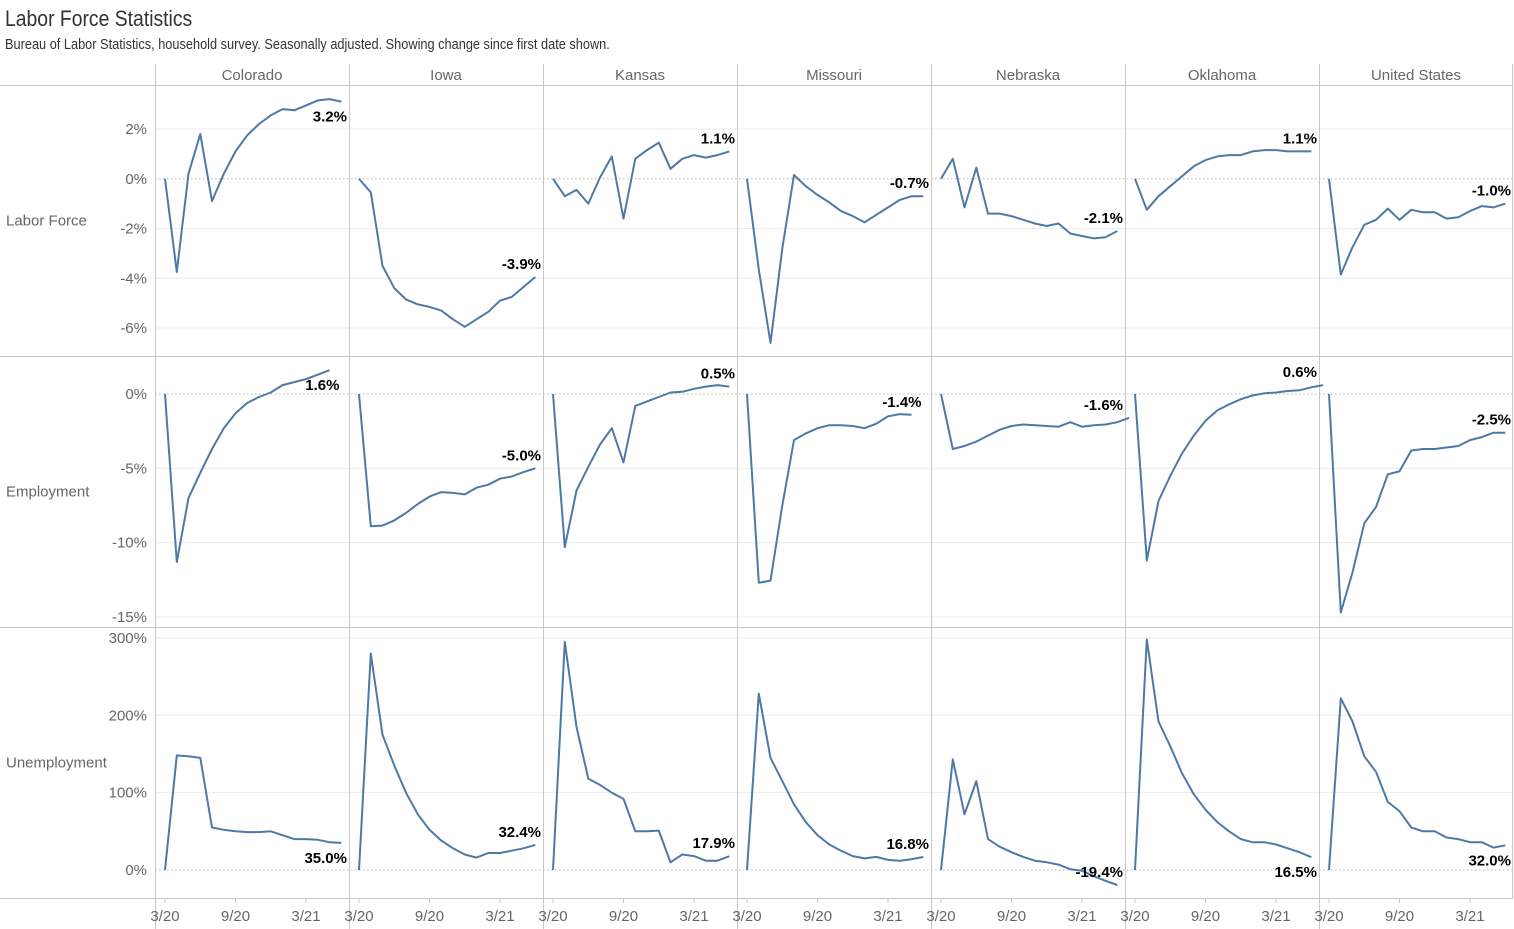 This screenshot has width=1514, height=929. Describe the element at coordinates (133, 328) in the screenshot. I see `y-tick-label-labor-force: -6%` at that location.